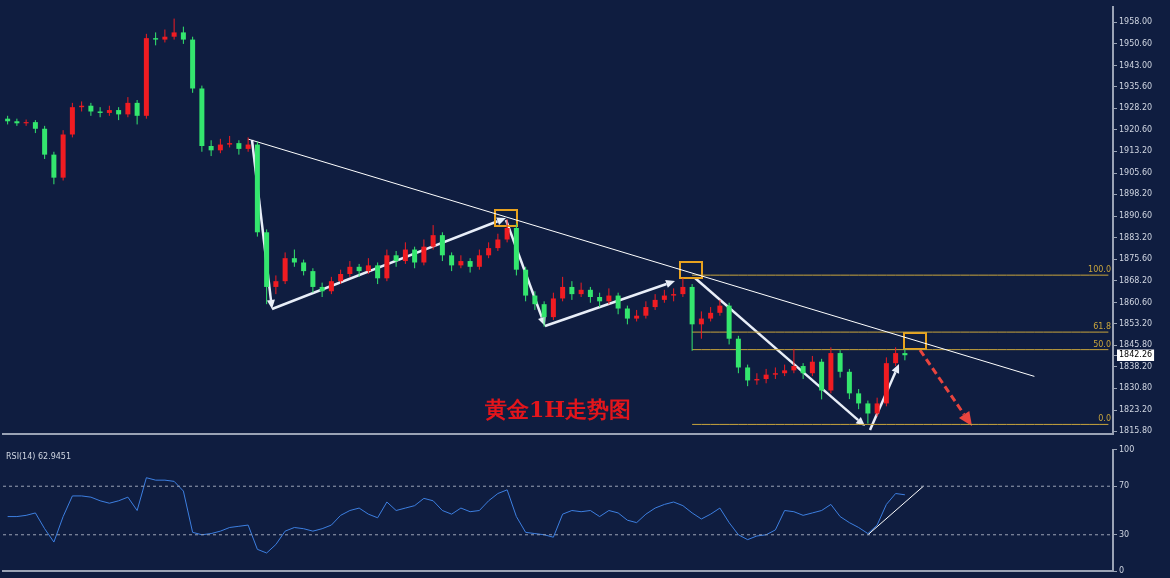 This screenshot has height=578, width=1170. I want to click on y-tick-label: 30, so click(1124, 534).